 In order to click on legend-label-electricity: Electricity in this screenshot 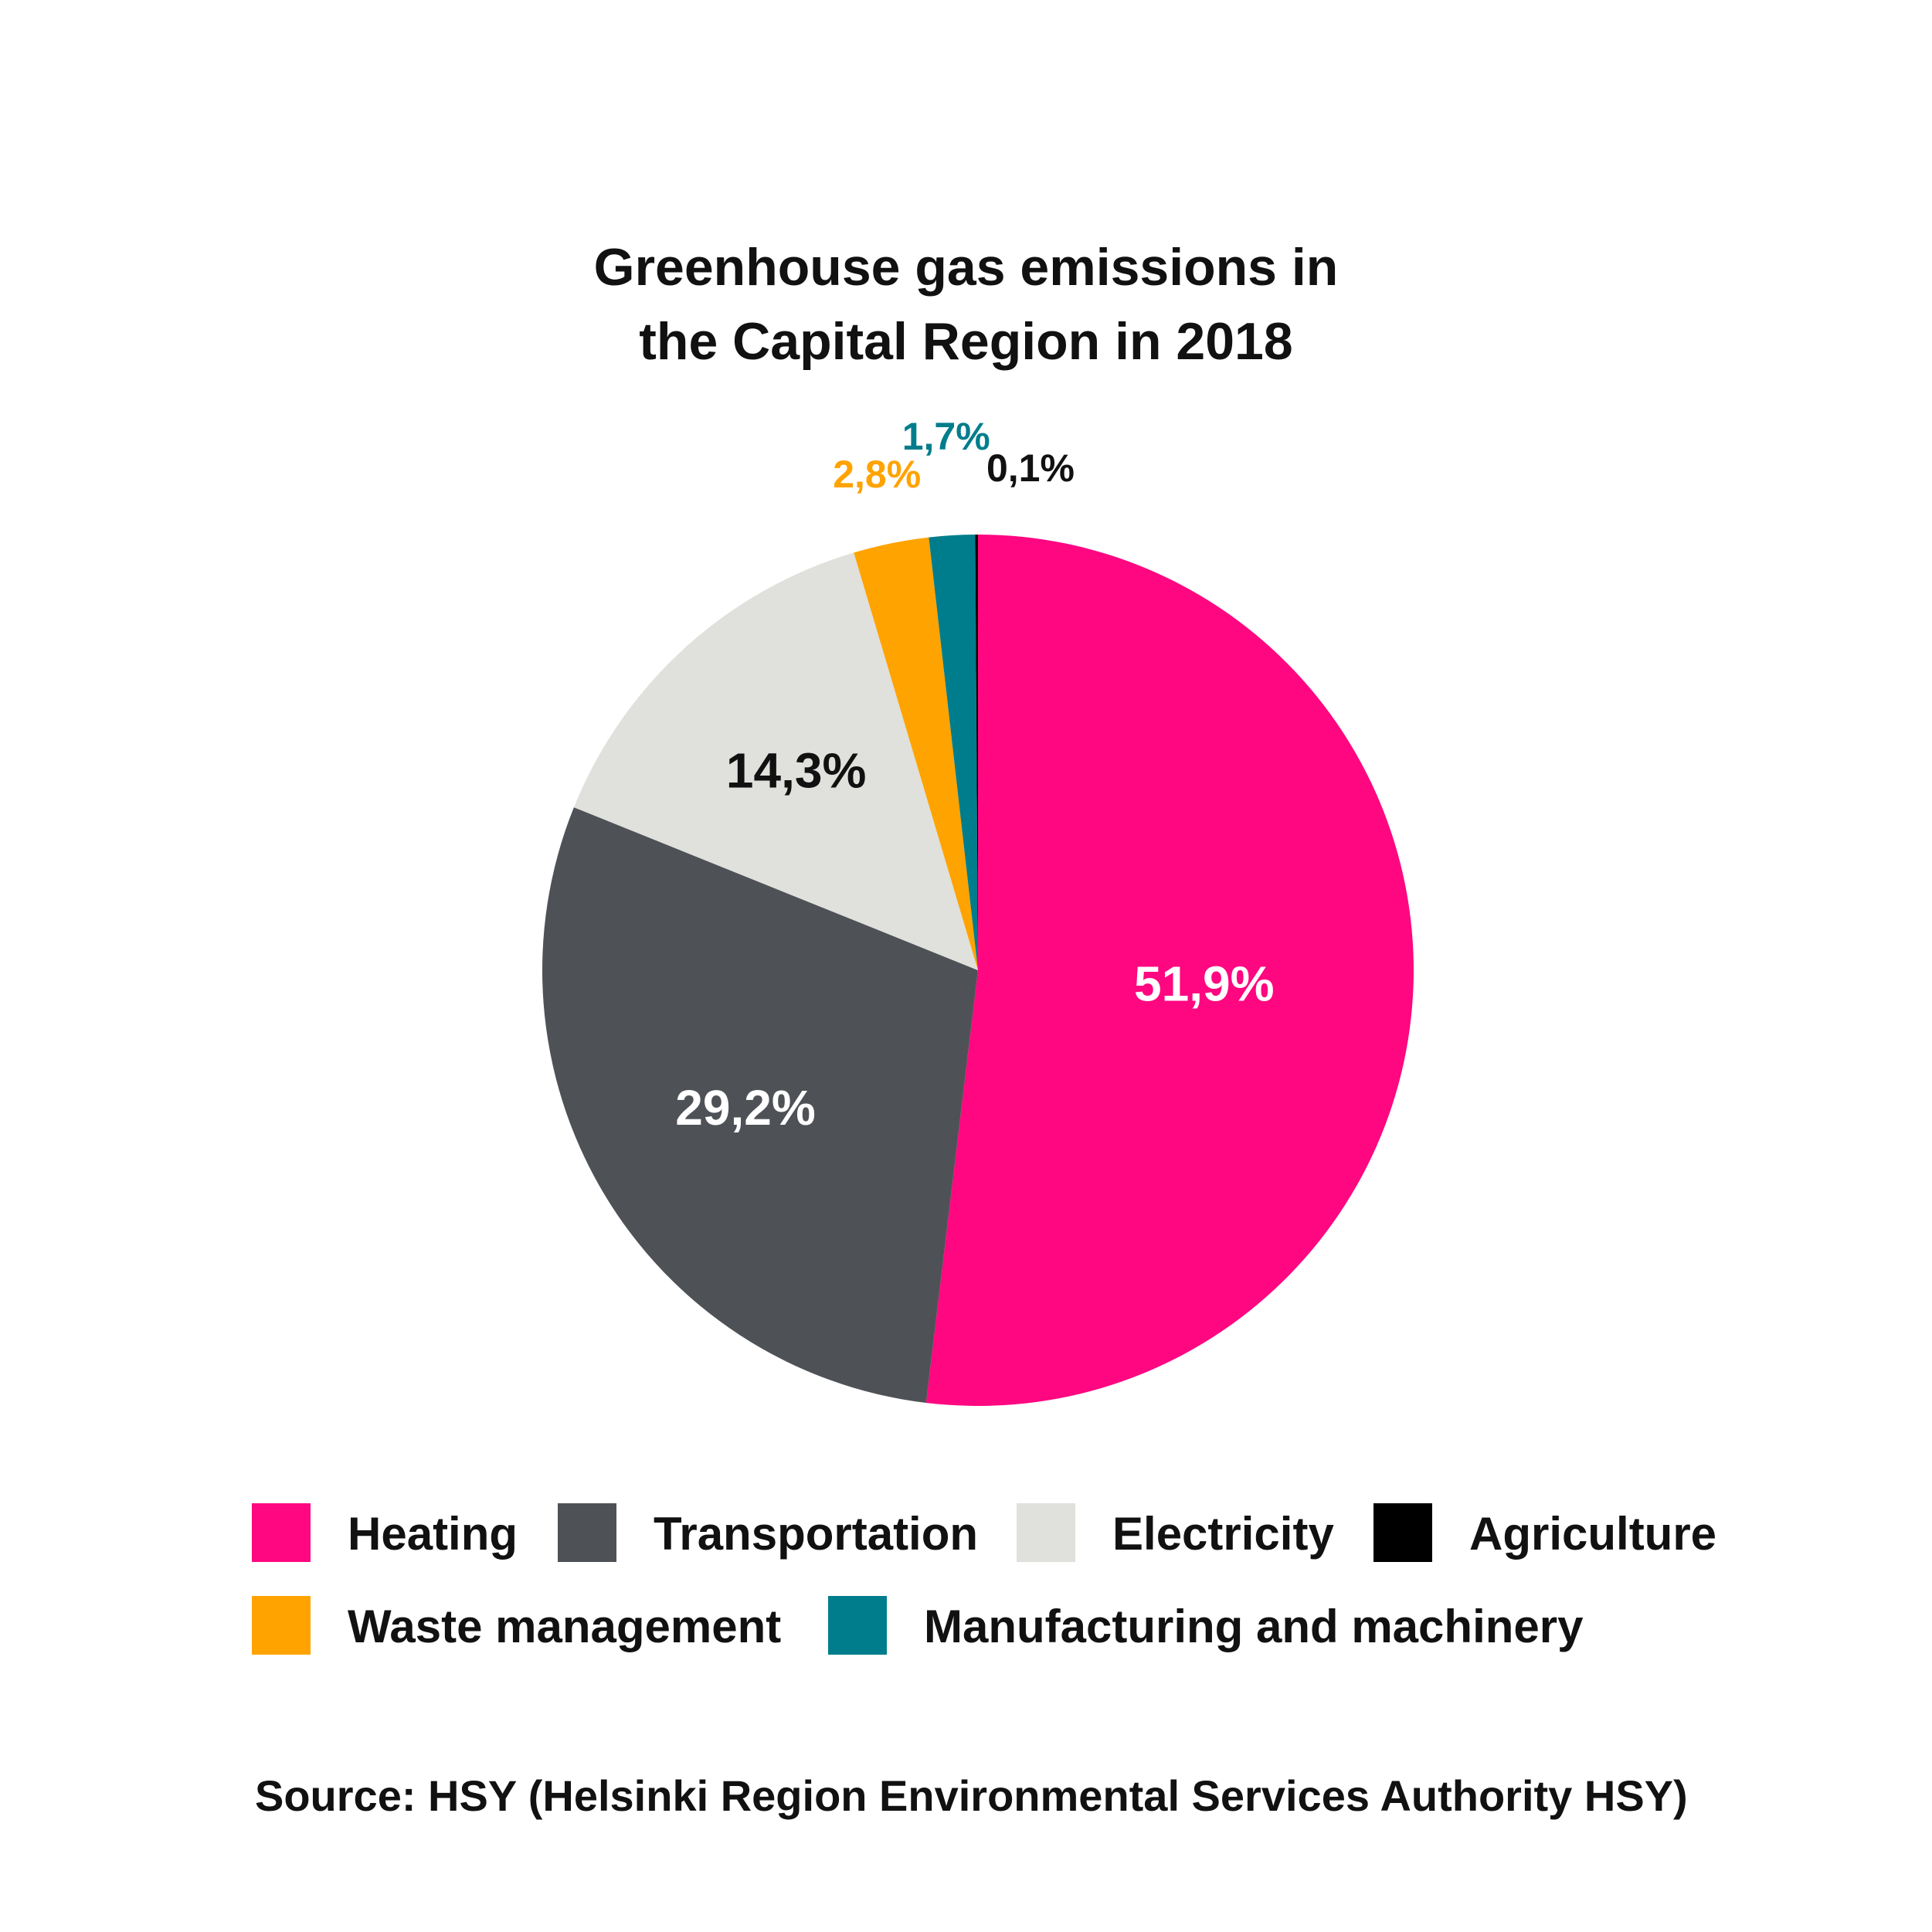, I will do `click(1223, 1534)`.